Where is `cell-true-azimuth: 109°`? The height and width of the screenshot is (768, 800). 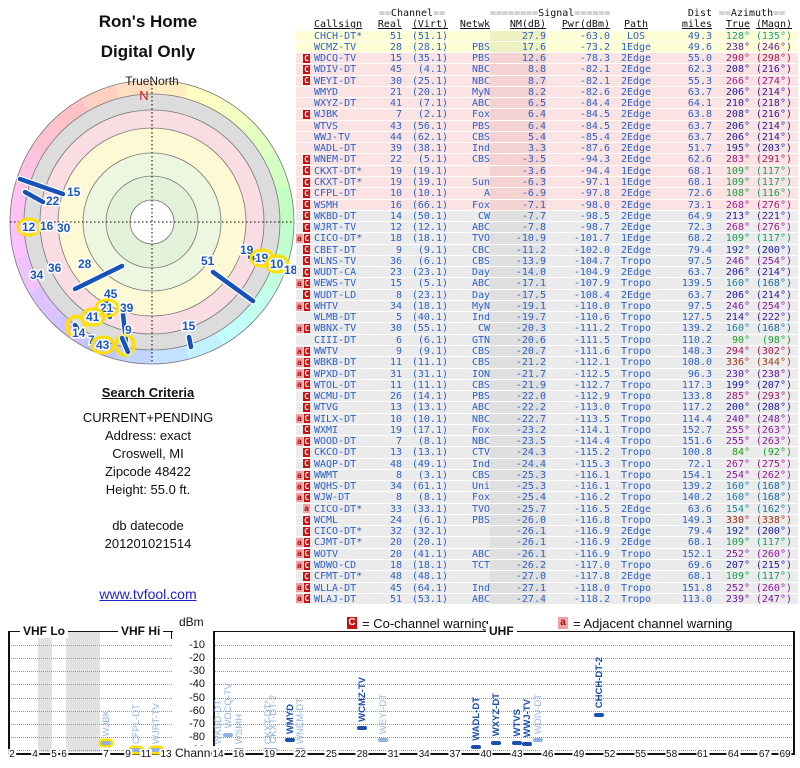
cell-true-azimuth: 109° is located at coordinates (737, 238).